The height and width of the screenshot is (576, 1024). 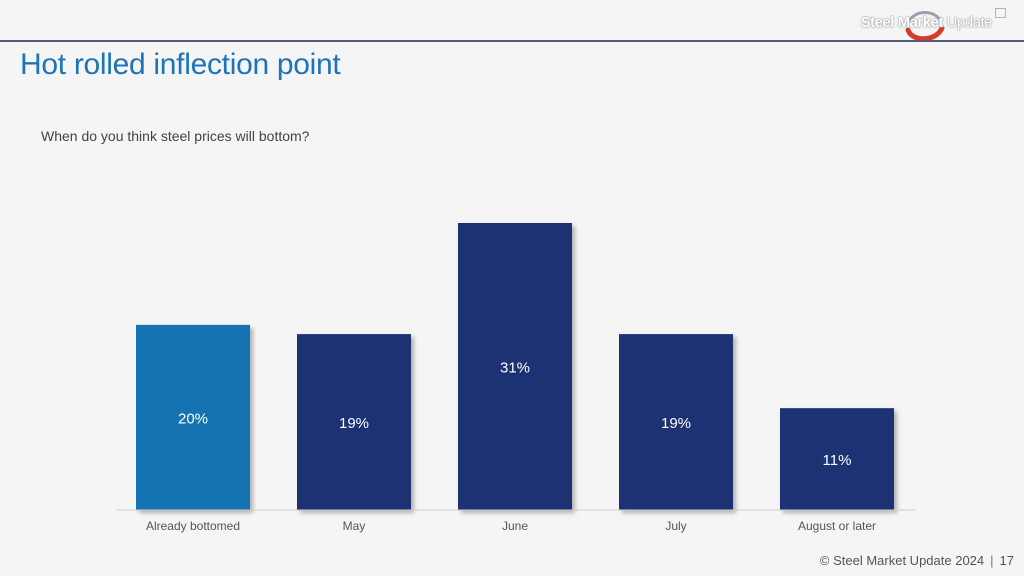 What do you see at coordinates (515, 526) in the screenshot?
I see `x-tick-label-2: June` at bounding box center [515, 526].